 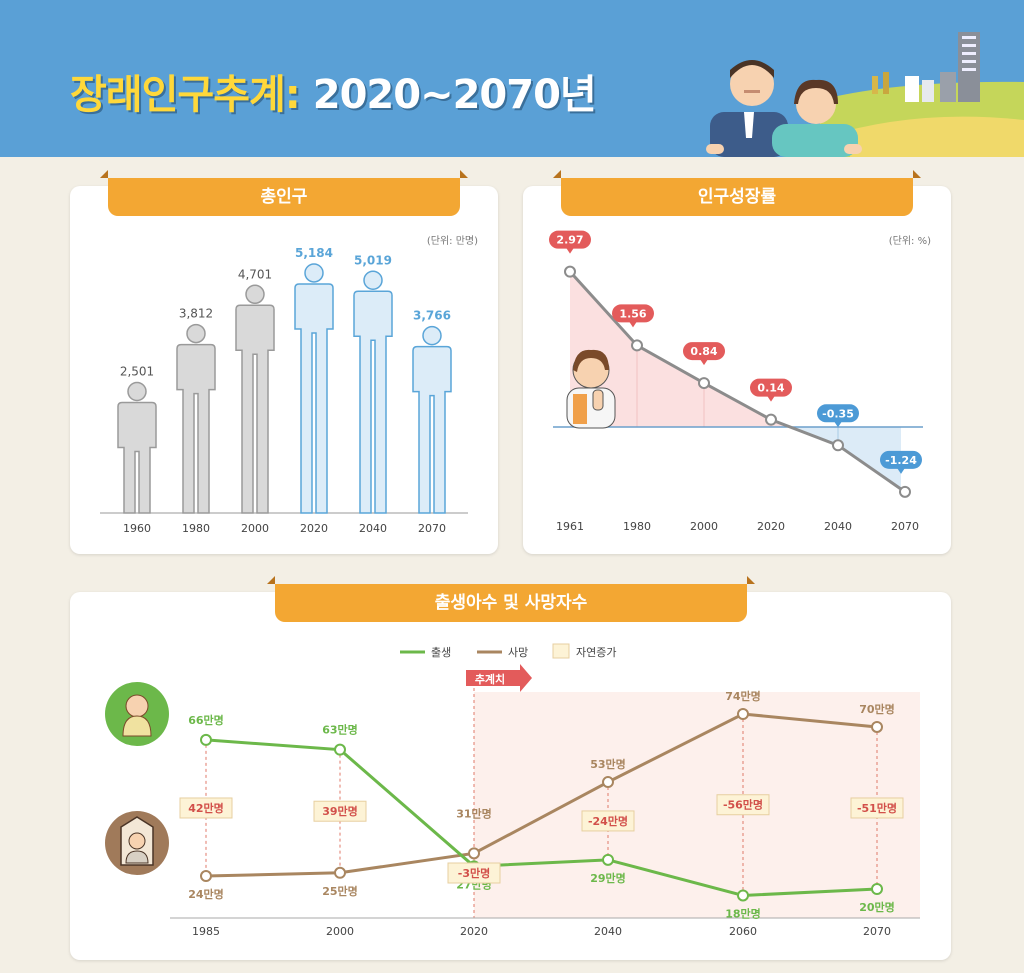 I want to click on baby-icon, so click(x=137, y=714).